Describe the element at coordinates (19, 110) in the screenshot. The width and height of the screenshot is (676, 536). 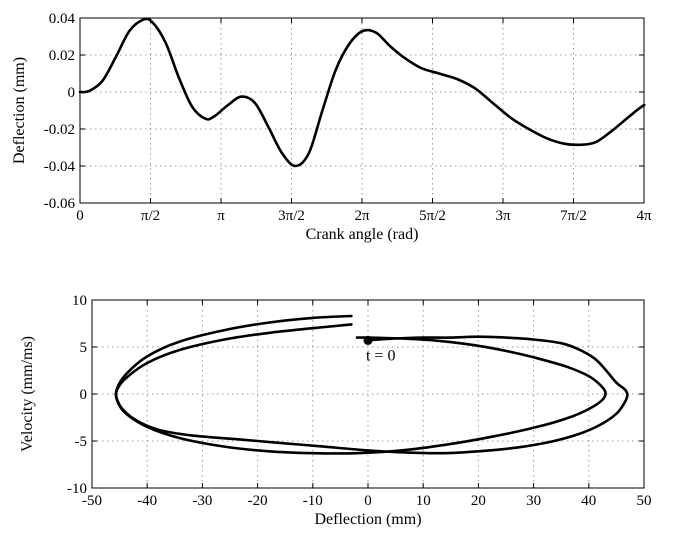
I see `y-axis-label: Deflection (mm)` at that location.